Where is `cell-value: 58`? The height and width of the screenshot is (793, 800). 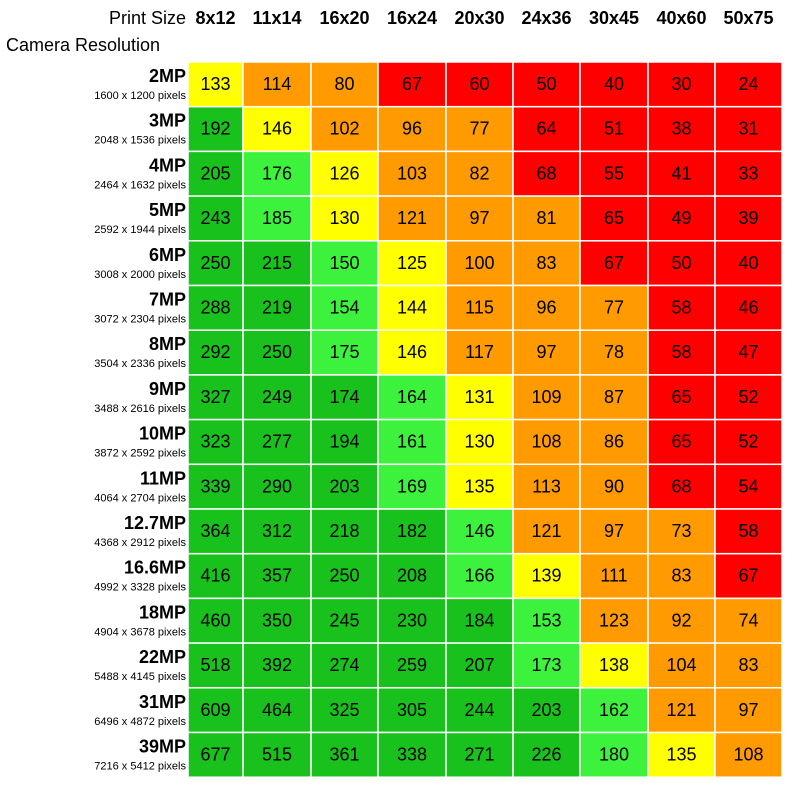
cell-value: 58 is located at coordinates (748, 531).